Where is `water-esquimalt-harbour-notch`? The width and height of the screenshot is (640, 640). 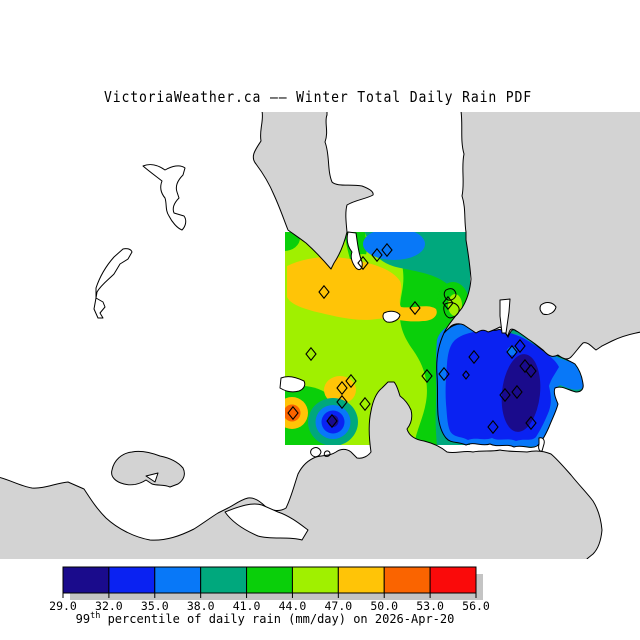 water-esquimalt-harbour-notch is located at coordinates (505, 316).